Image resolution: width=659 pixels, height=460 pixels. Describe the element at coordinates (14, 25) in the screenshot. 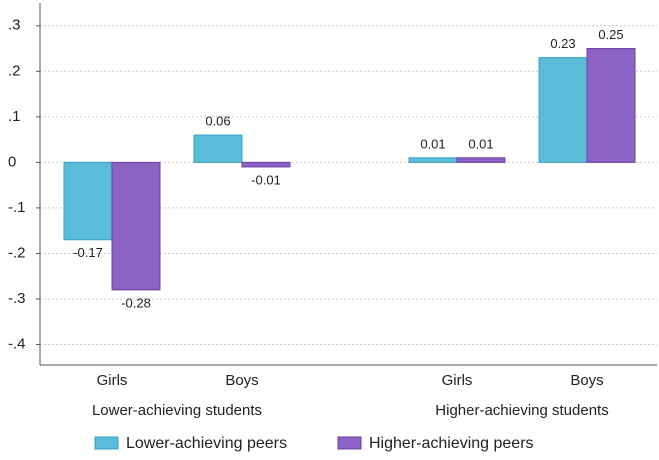

I see `y-tick-label: .3` at that location.